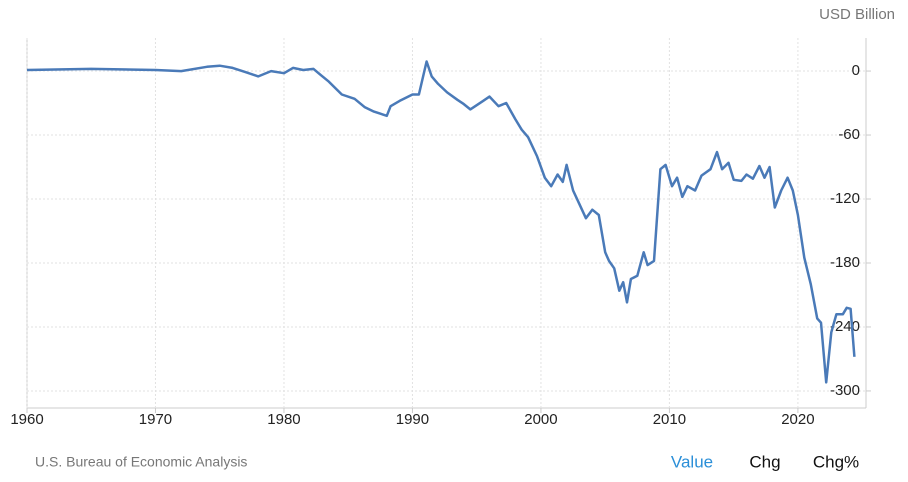 This screenshot has height=482, width=908. I want to click on x-tick-label: 1960, so click(26, 419).